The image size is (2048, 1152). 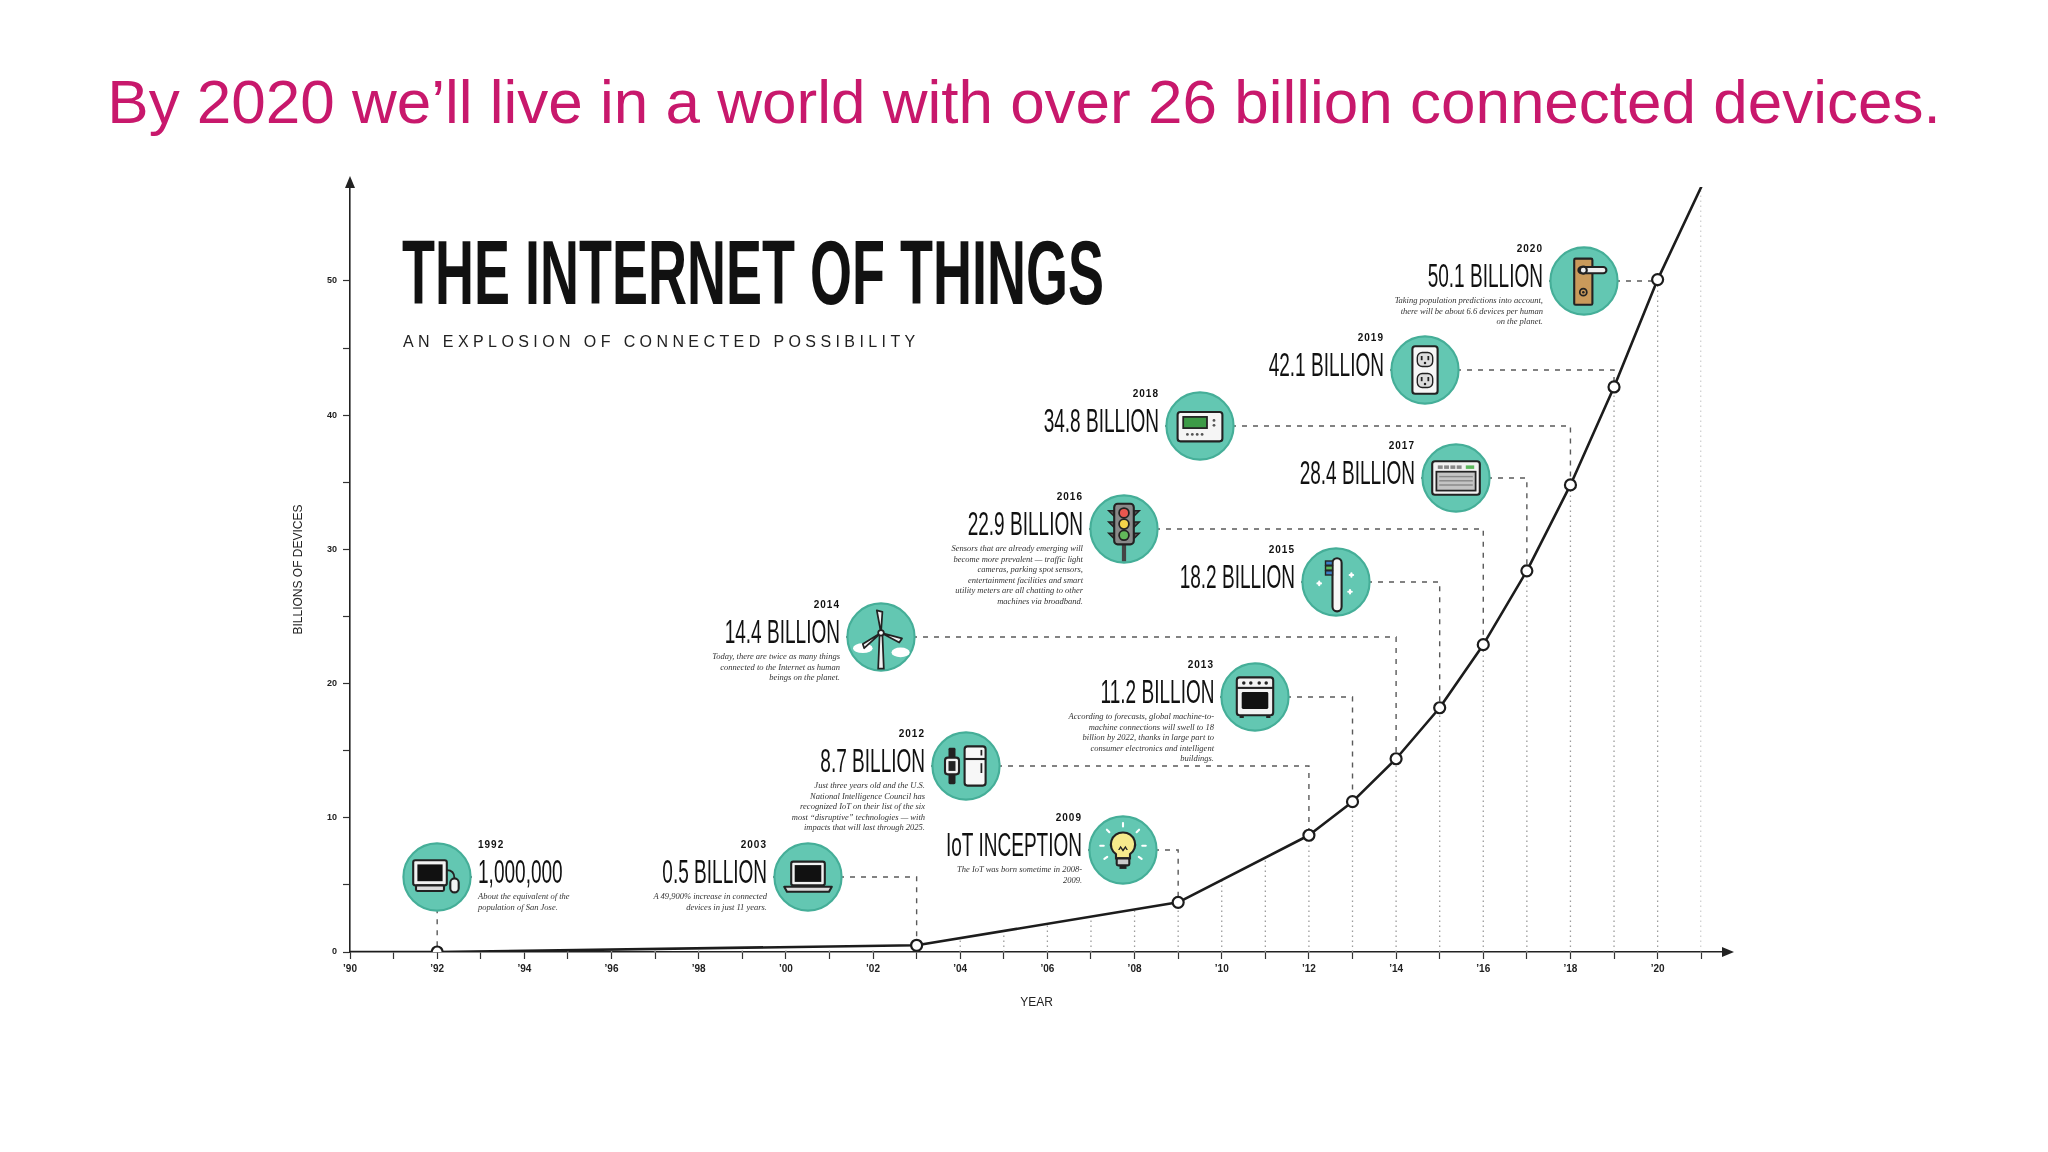 What do you see at coordinates (524, 968) in the screenshot?
I see `x-tick-label: ’94` at bounding box center [524, 968].